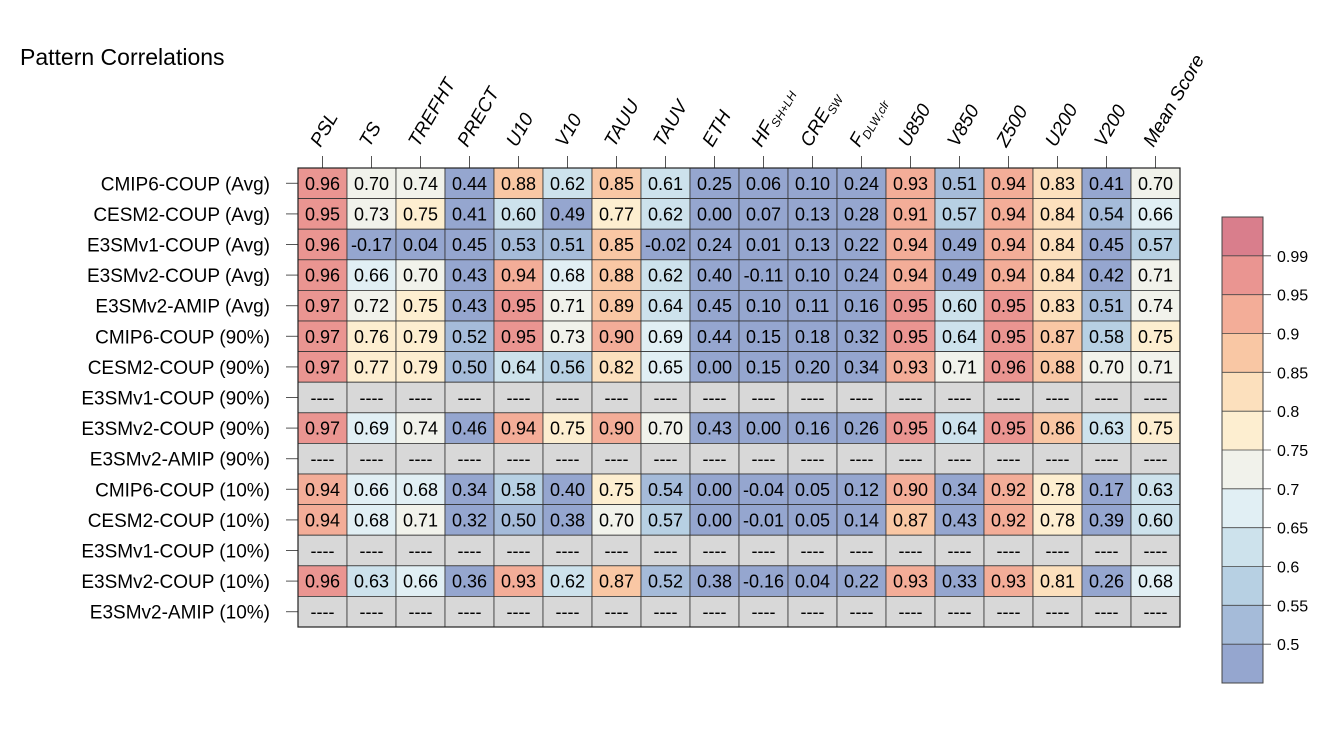 The width and height of the screenshot is (1333, 752). What do you see at coordinates (763, 184) in the screenshot?
I see `cell-value: 0.06` at bounding box center [763, 184].